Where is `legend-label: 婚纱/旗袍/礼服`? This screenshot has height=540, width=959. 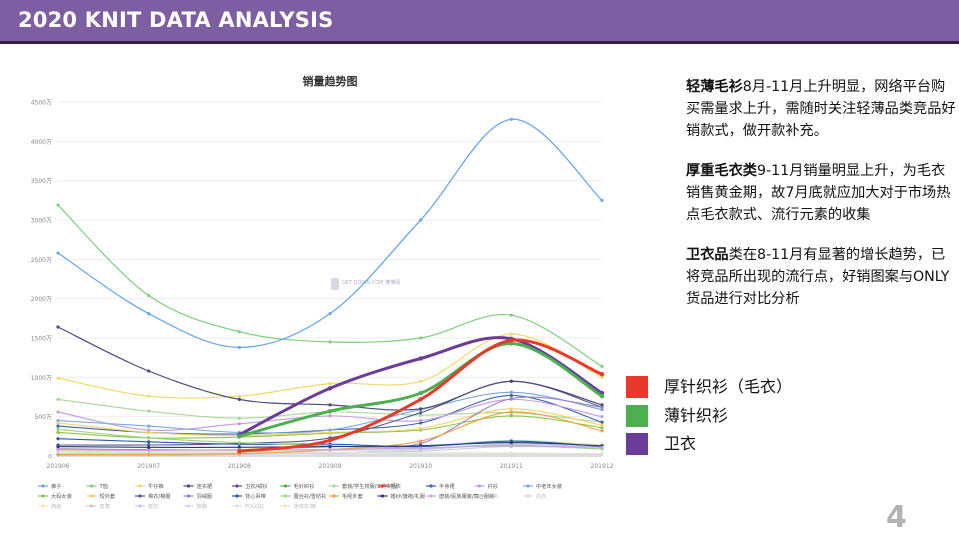 legend-label: 婚纱/旗袍/礼服 is located at coordinates (408, 496).